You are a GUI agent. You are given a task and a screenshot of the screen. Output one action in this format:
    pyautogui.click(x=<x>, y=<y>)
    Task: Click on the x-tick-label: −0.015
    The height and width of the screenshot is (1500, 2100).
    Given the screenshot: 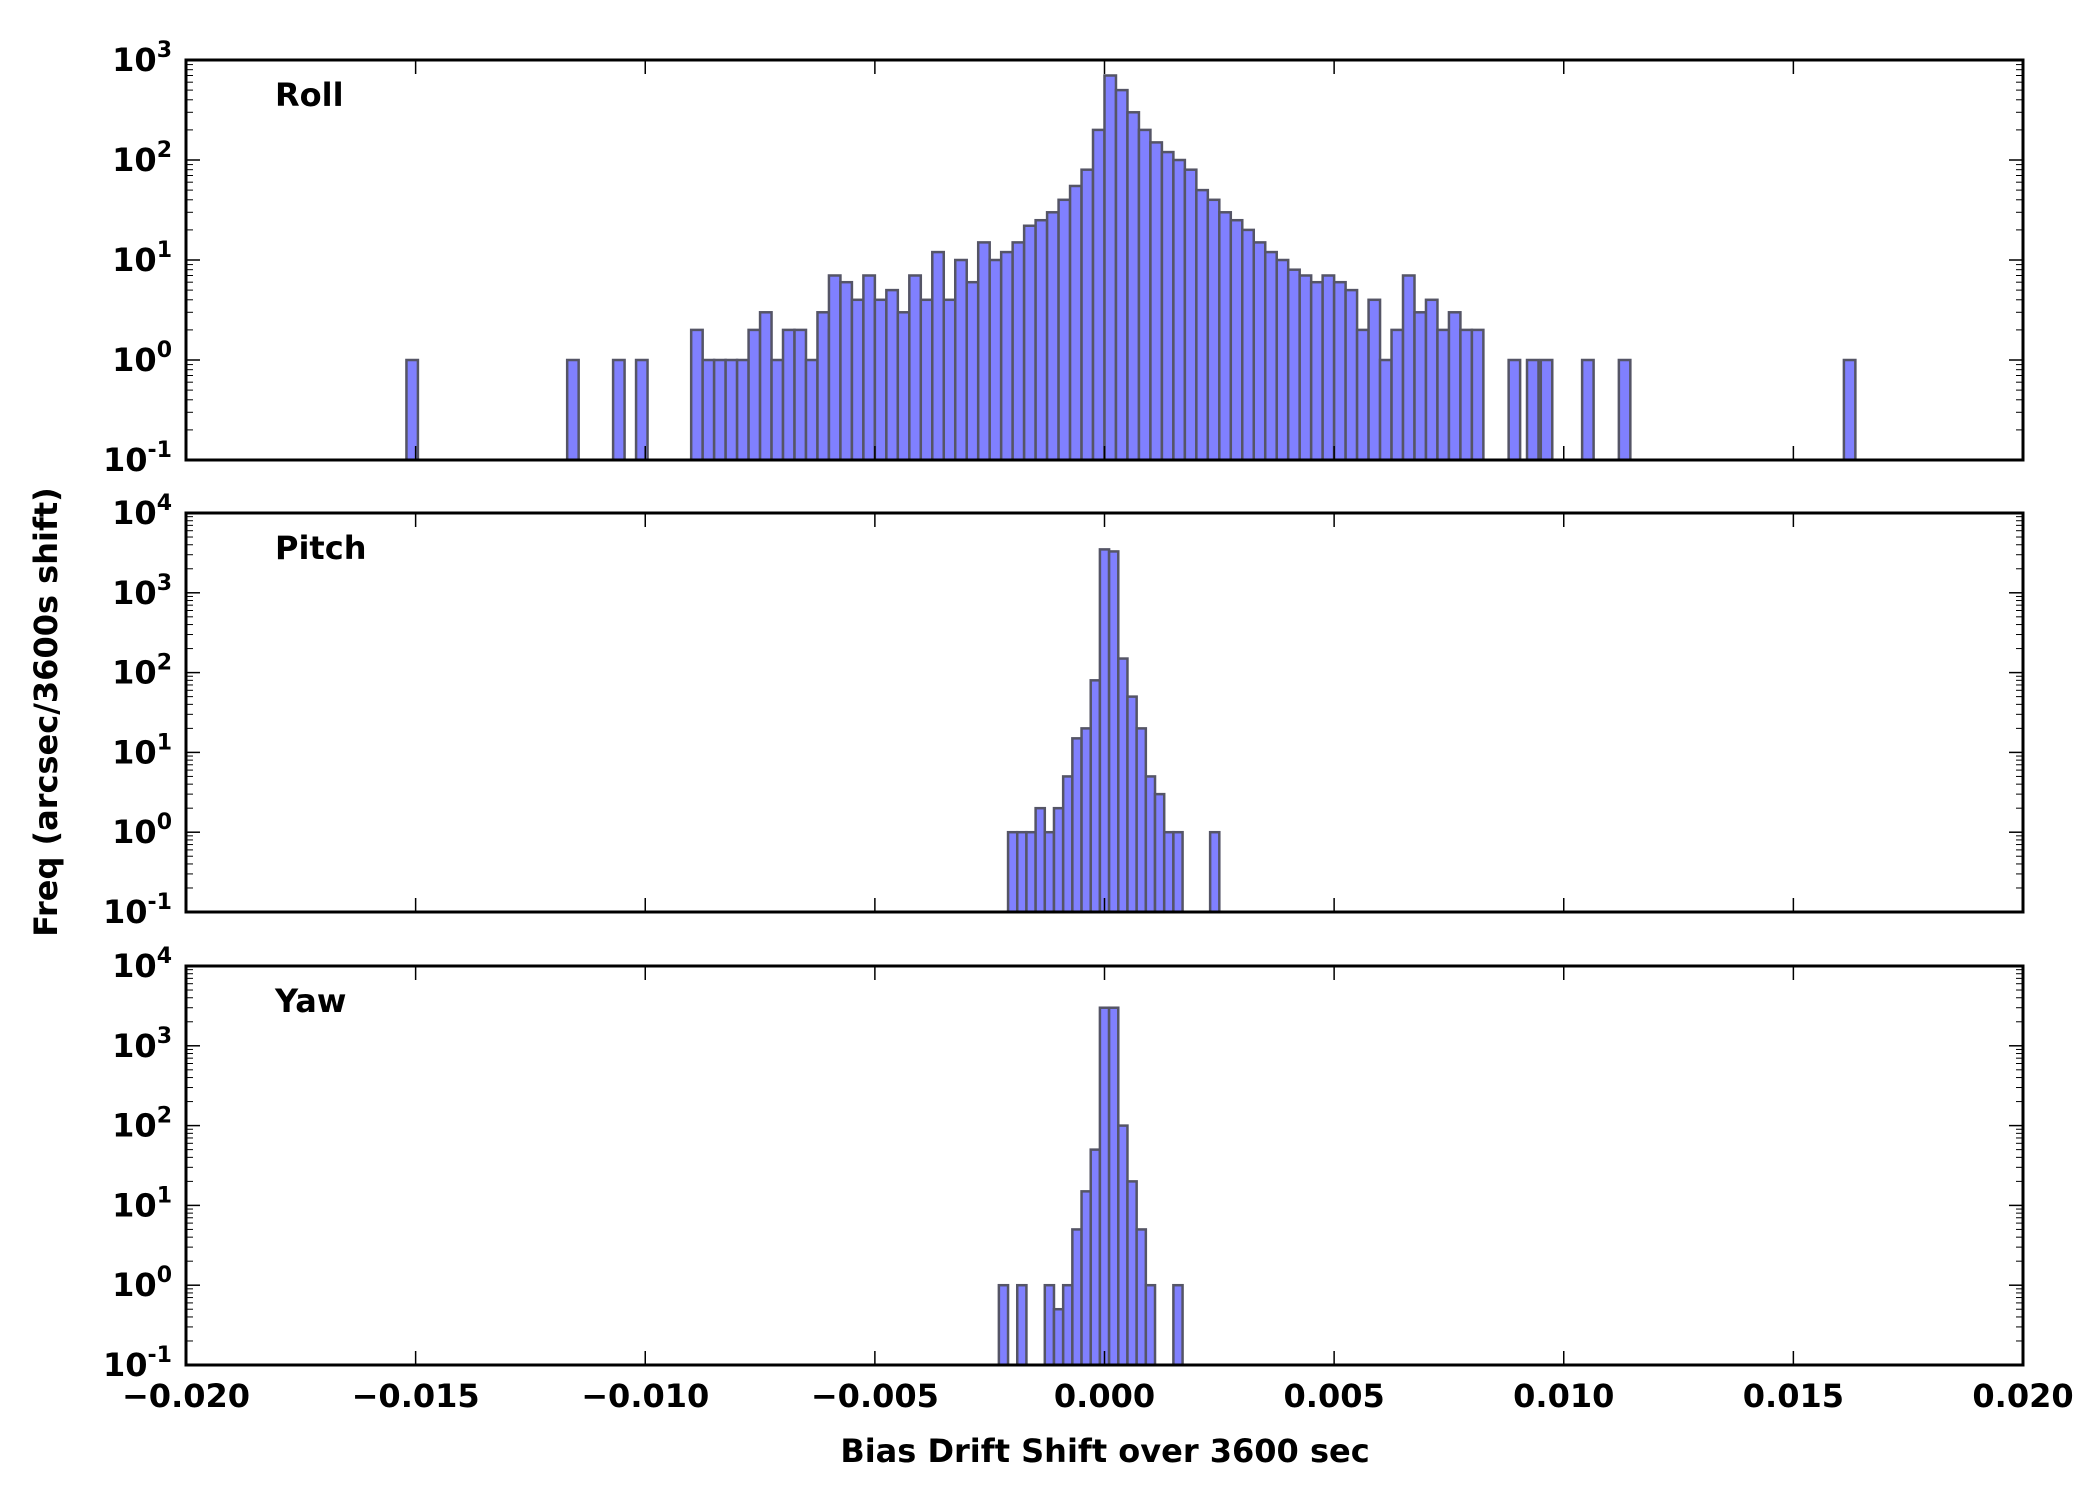 What is the action you would take?
    pyautogui.click(x=416, y=1396)
    